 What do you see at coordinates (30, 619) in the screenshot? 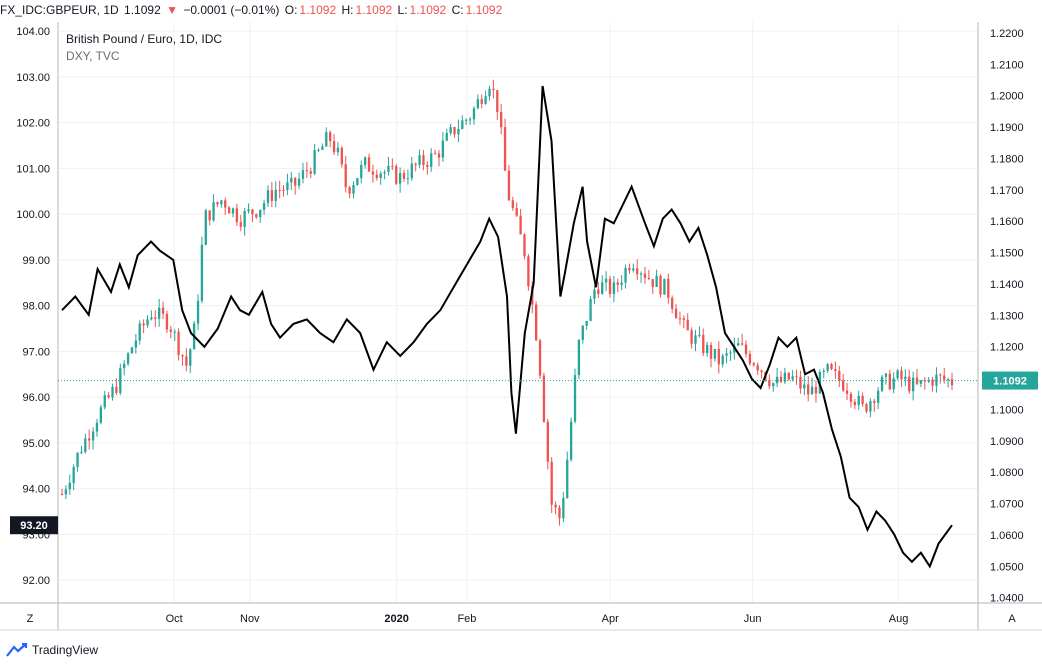
I see `zoom-corner-button: Z` at bounding box center [30, 619].